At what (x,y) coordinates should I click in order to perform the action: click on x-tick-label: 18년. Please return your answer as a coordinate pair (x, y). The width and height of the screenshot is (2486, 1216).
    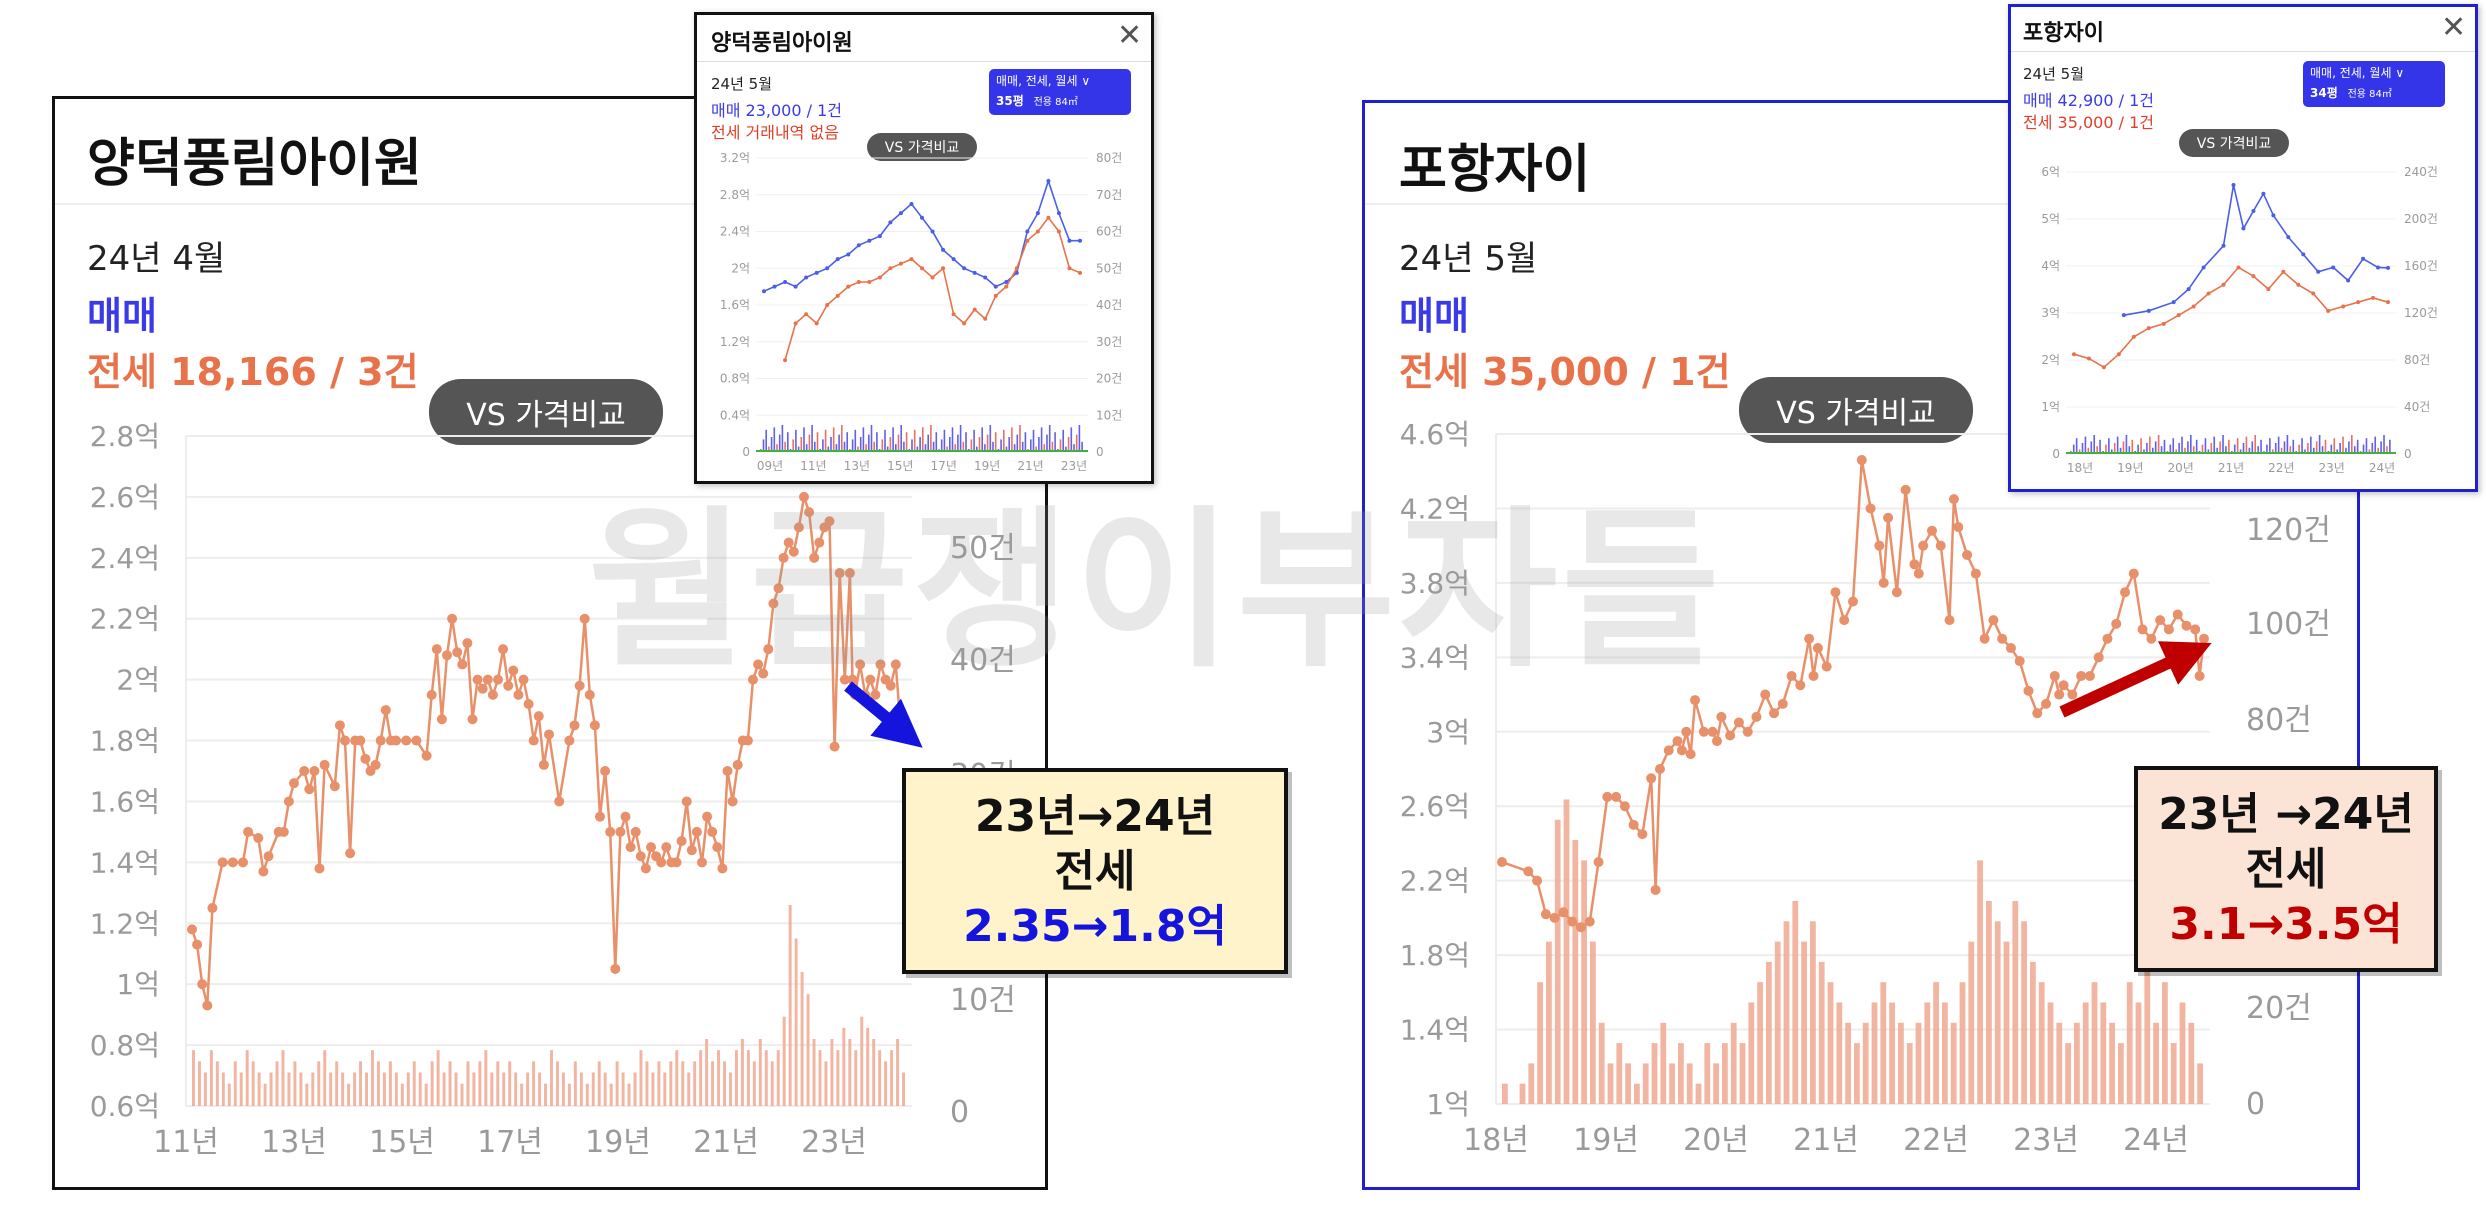
    Looking at the image, I should click on (1496, 1140).